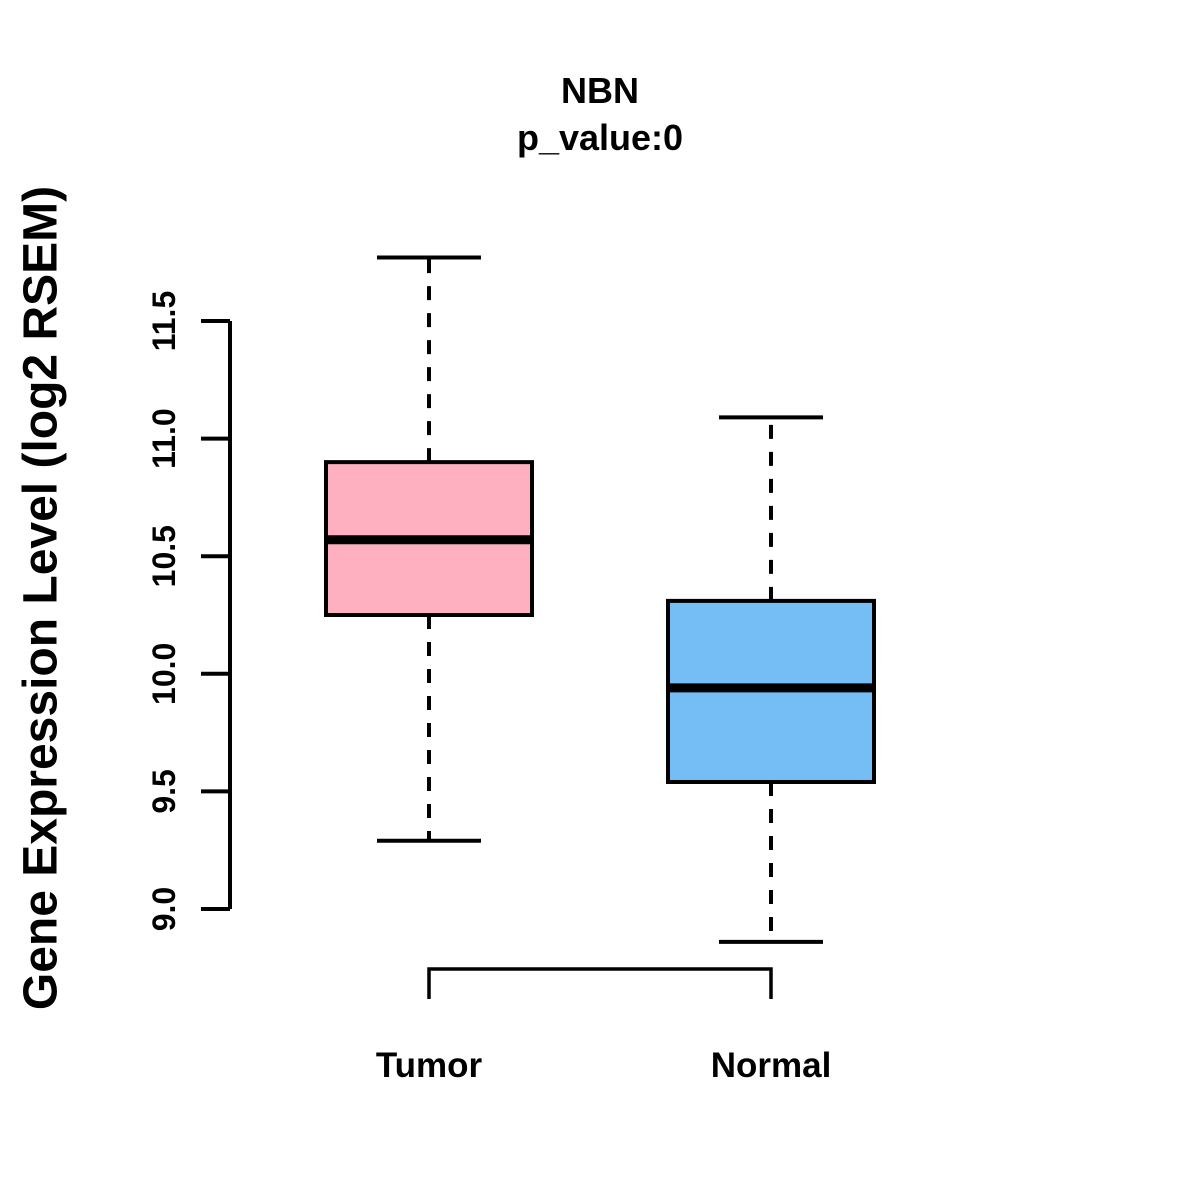 Image resolution: width=1200 pixels, height=1200 pixels. Describe the element at coordinates (600, 137) in the screenshot. I see `chart-subtitle: p_value:0` at that location.